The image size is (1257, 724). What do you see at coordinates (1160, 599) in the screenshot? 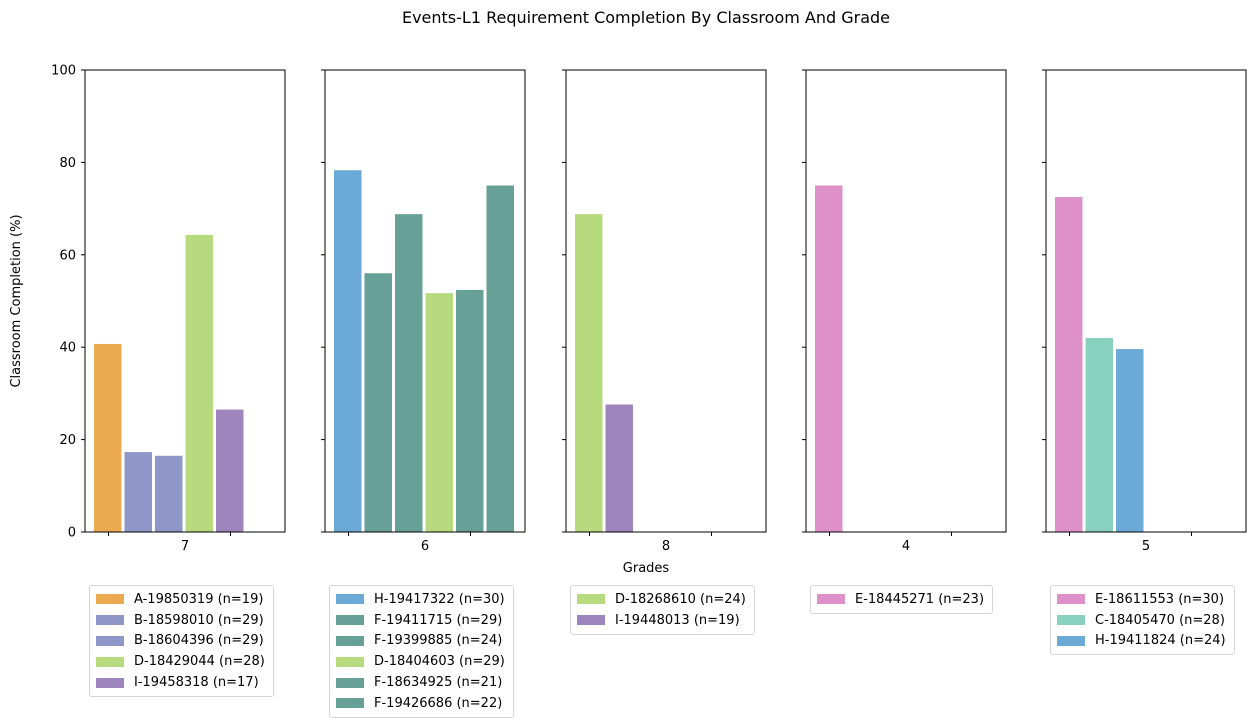
I see `legend-label: E-18611553 (n=30)` at bounding box center [1160, 599].